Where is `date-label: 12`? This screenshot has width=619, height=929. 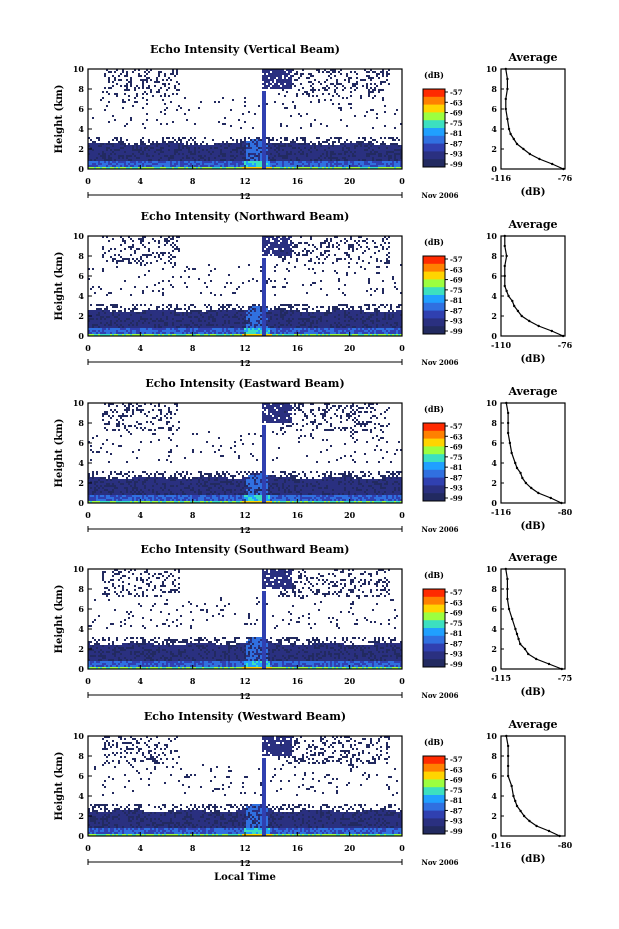
date-label: 12 is located at coordinates (244, 863).